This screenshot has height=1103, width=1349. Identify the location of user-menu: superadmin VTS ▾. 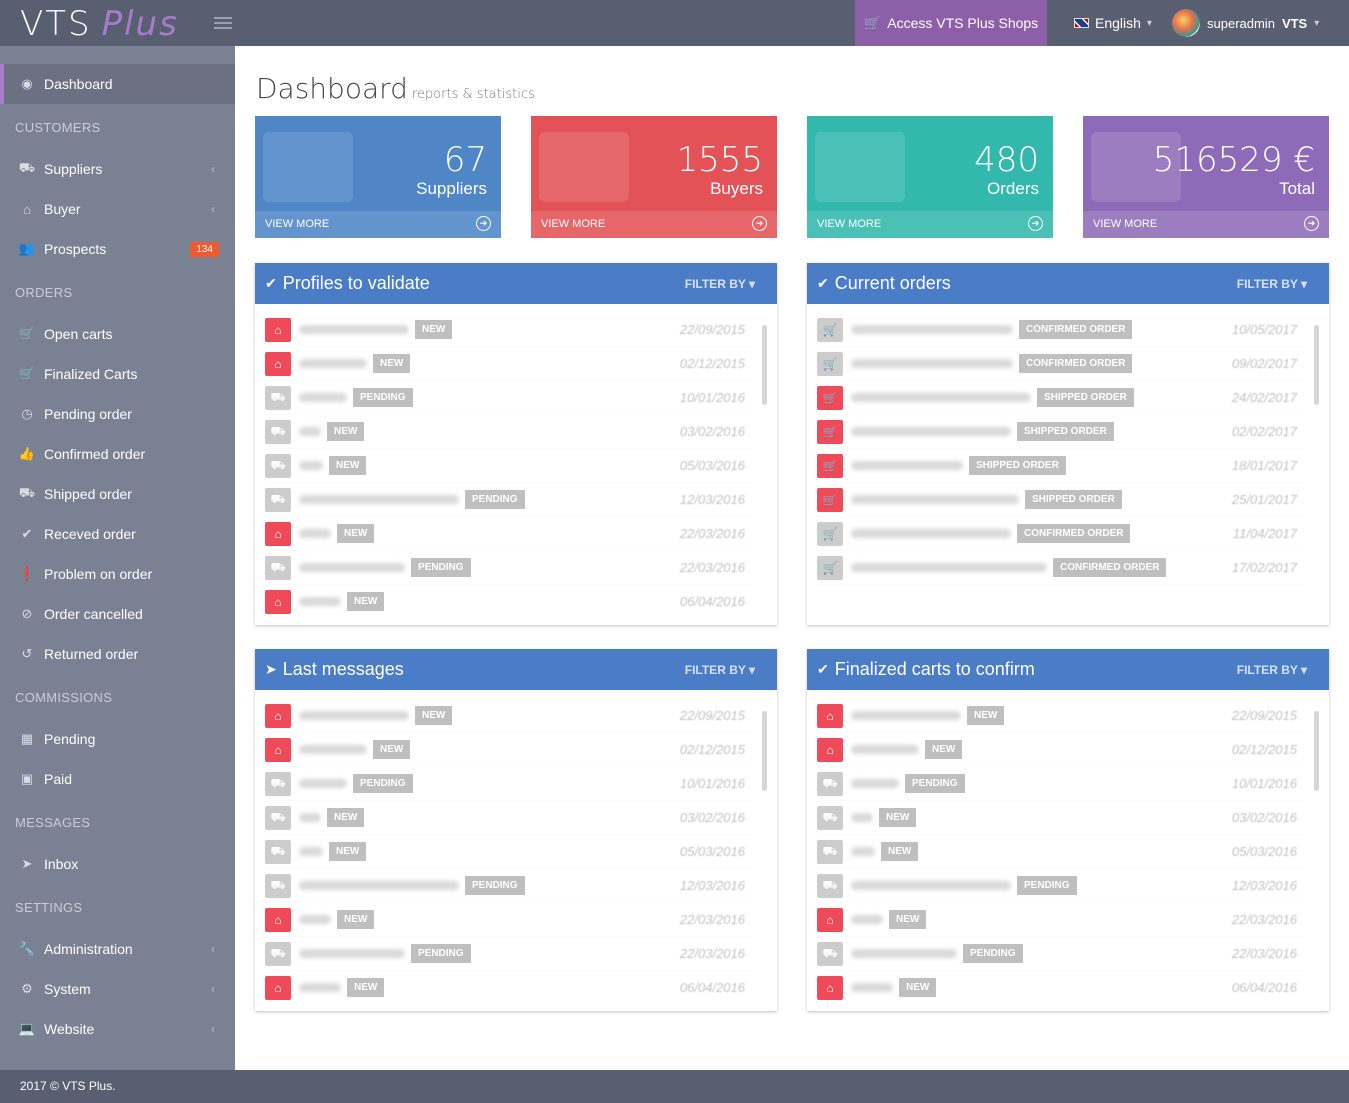
(1245, 23).